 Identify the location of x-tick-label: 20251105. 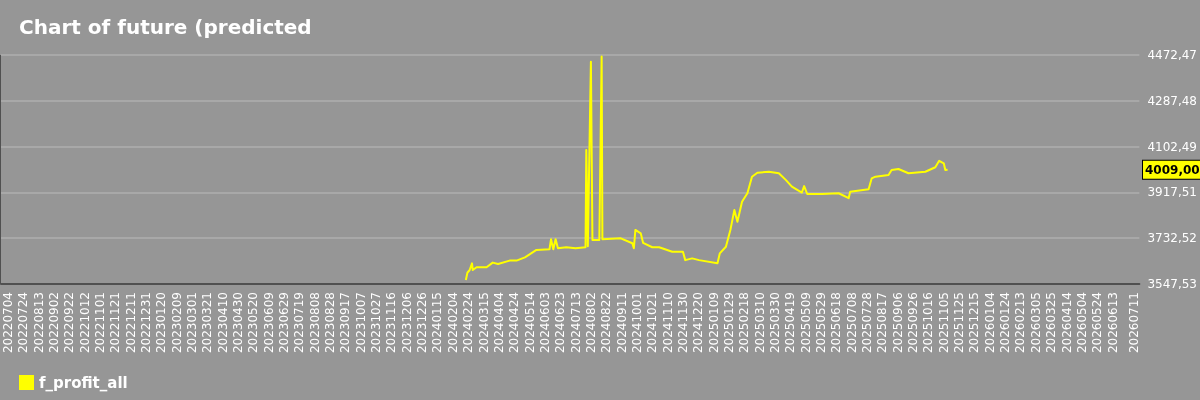
(943, 323).